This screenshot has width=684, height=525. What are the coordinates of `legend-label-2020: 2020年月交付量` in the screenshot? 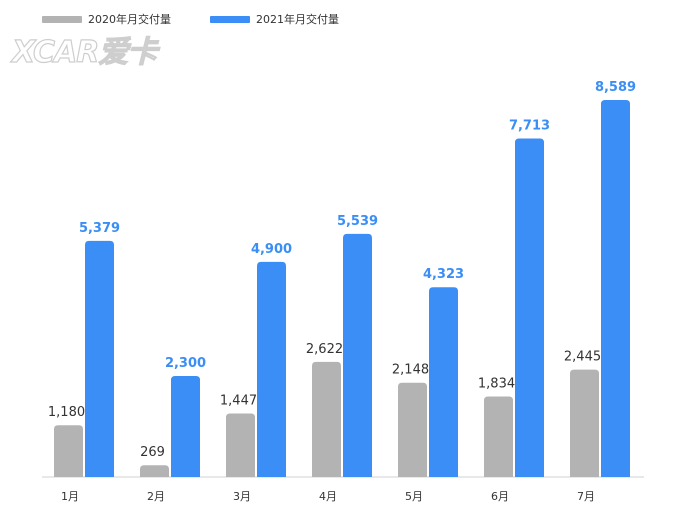 It's located at (129, 19).